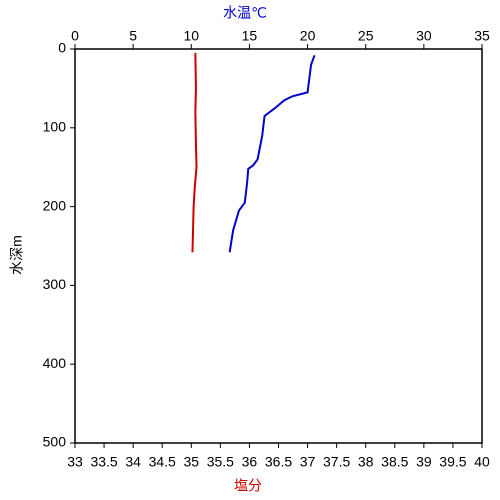 This screenshot has width=500, height=500. Describe the element at coordinates (245, 13) in the screenshot. I see `x2-axis-label: 水温℃` at that location.